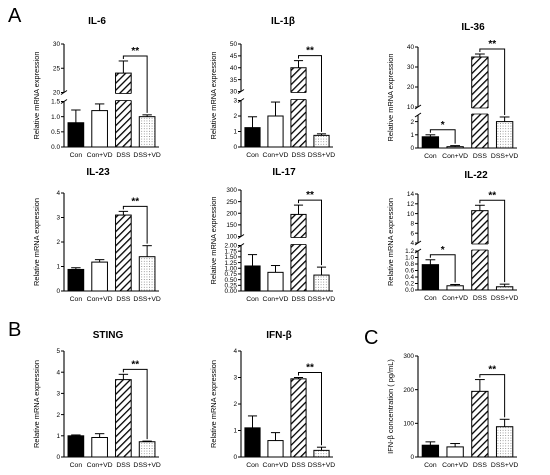 Image resolution: width=550 pixels, height=475 pixels. I want to click on y-tick-label: 0.50, so click(231, 280).